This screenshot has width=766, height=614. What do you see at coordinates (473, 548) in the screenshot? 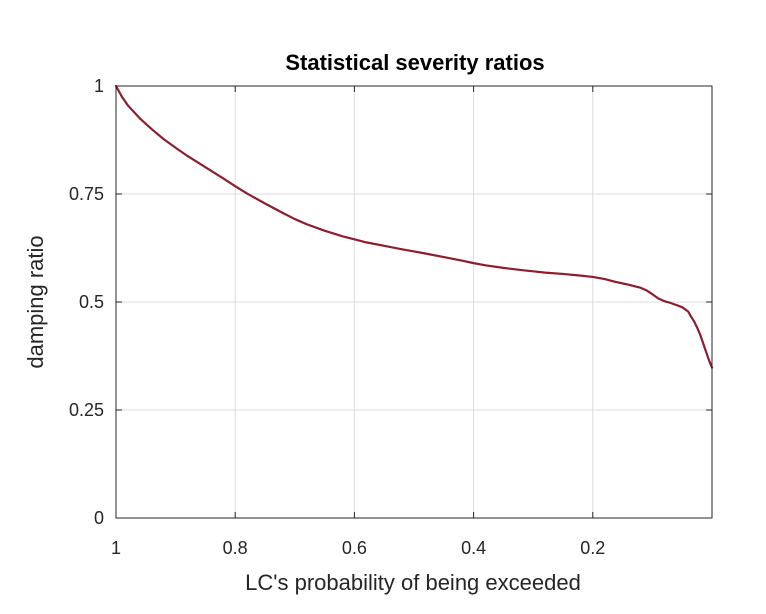
I see `x-tick-label: 0.4` at bounding box center [473, 548].